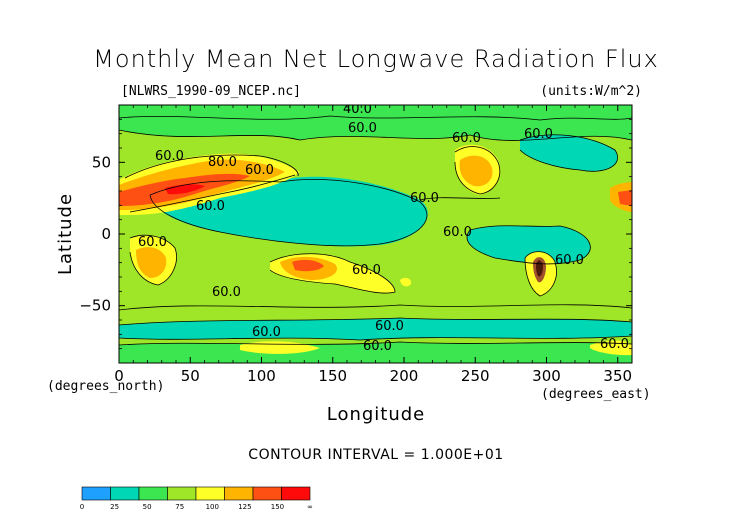 Image resolution: width=752 pixels, height=532 pixels. What do you see at coordinates (65, 234) in the screenshot?
I see `y-axis-label: Latitude` at bounding box center [65, 234].